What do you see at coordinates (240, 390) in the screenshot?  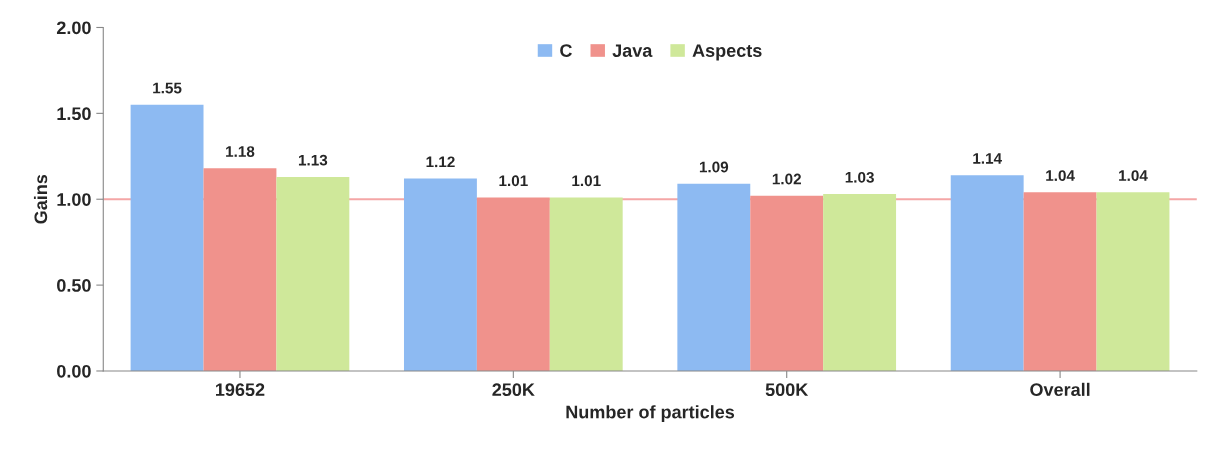 I see `x-tick-label: 19652` at bounding box center [240, 390].